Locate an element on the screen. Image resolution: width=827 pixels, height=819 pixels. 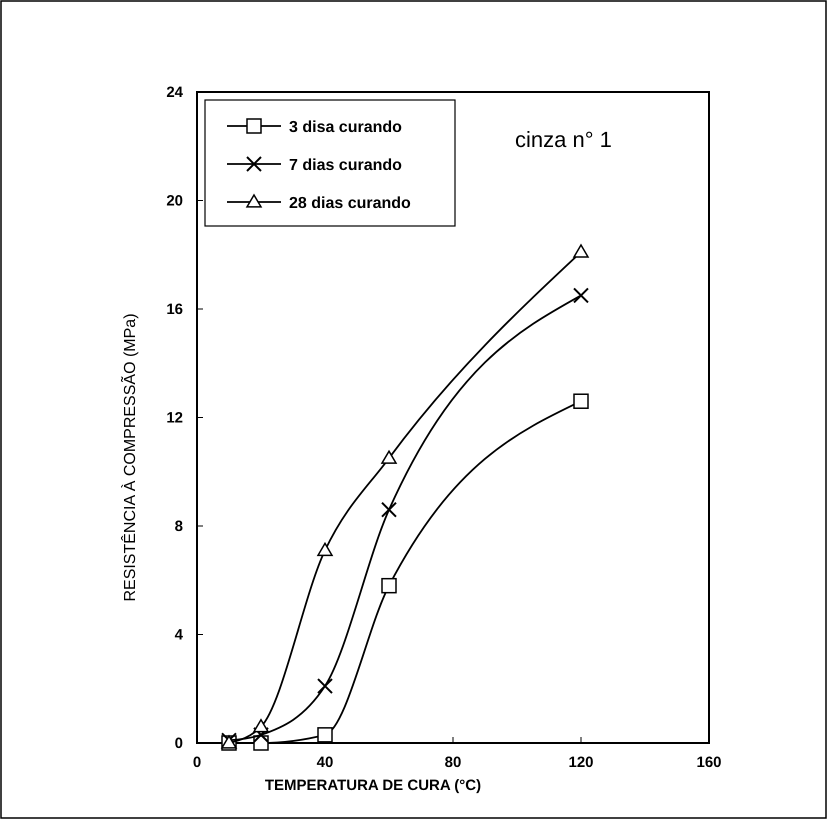
y-axis-title: RESISTÊNCIA À COMPRESSÃO (MPa) is located at coordinates (129, 457).